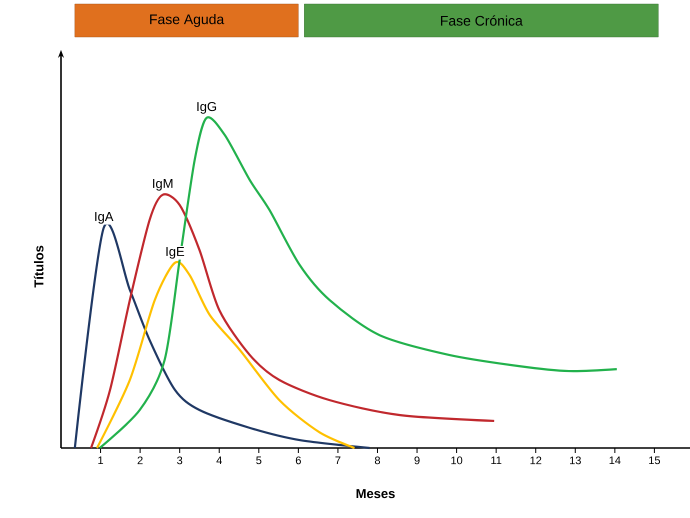  Describe the element at coordinates (417, 460) in the screenshot. I see `x-tick-label: 9` at that location.